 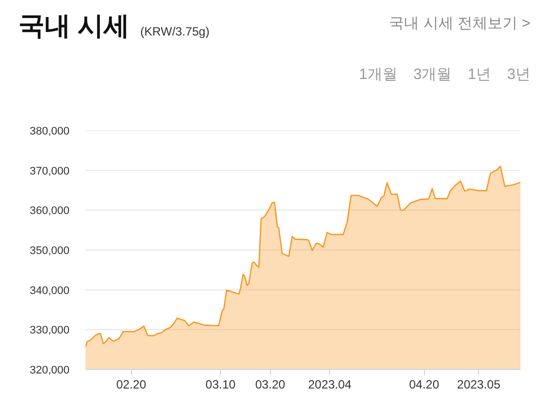 I want to click on x-tick-label: 03.10, so click(x=221, y=385).